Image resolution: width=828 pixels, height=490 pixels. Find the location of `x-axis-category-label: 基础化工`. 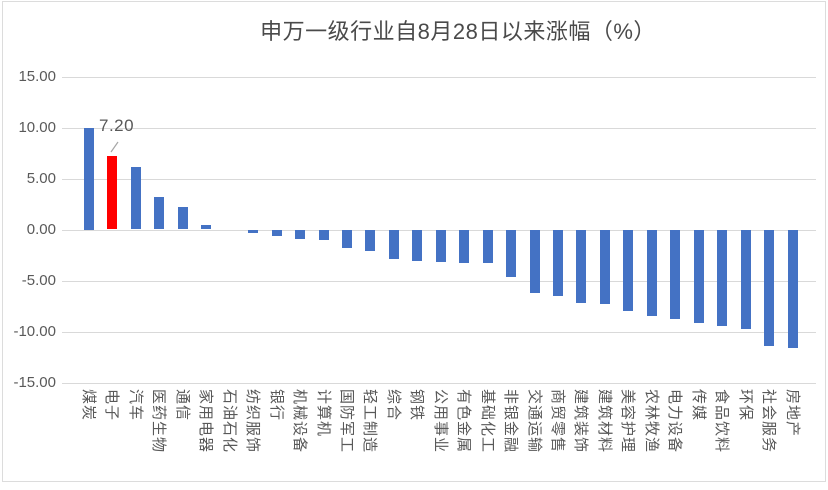

x-axis-category-label: 基础化工 is located at coordinates (487, 421).